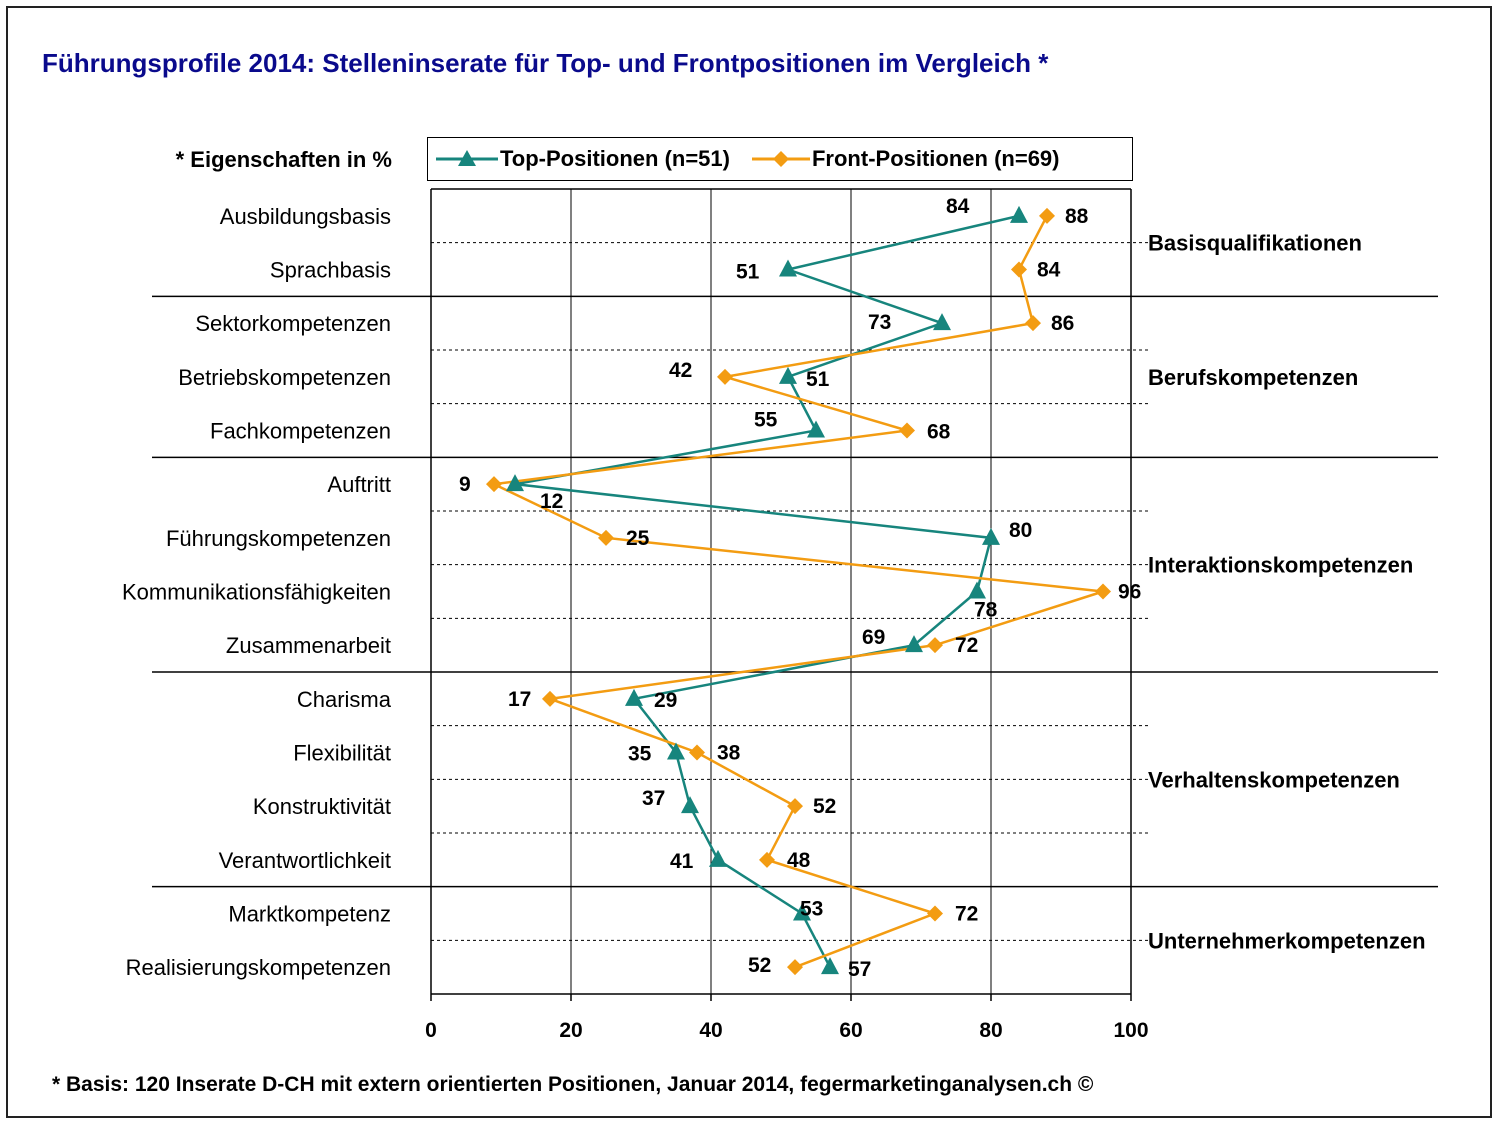 This screenshot has width=1500, height=1125. Describe the element at coordinates (665, 700) in the screenshot. I see `top-data-label: 29` at that location.